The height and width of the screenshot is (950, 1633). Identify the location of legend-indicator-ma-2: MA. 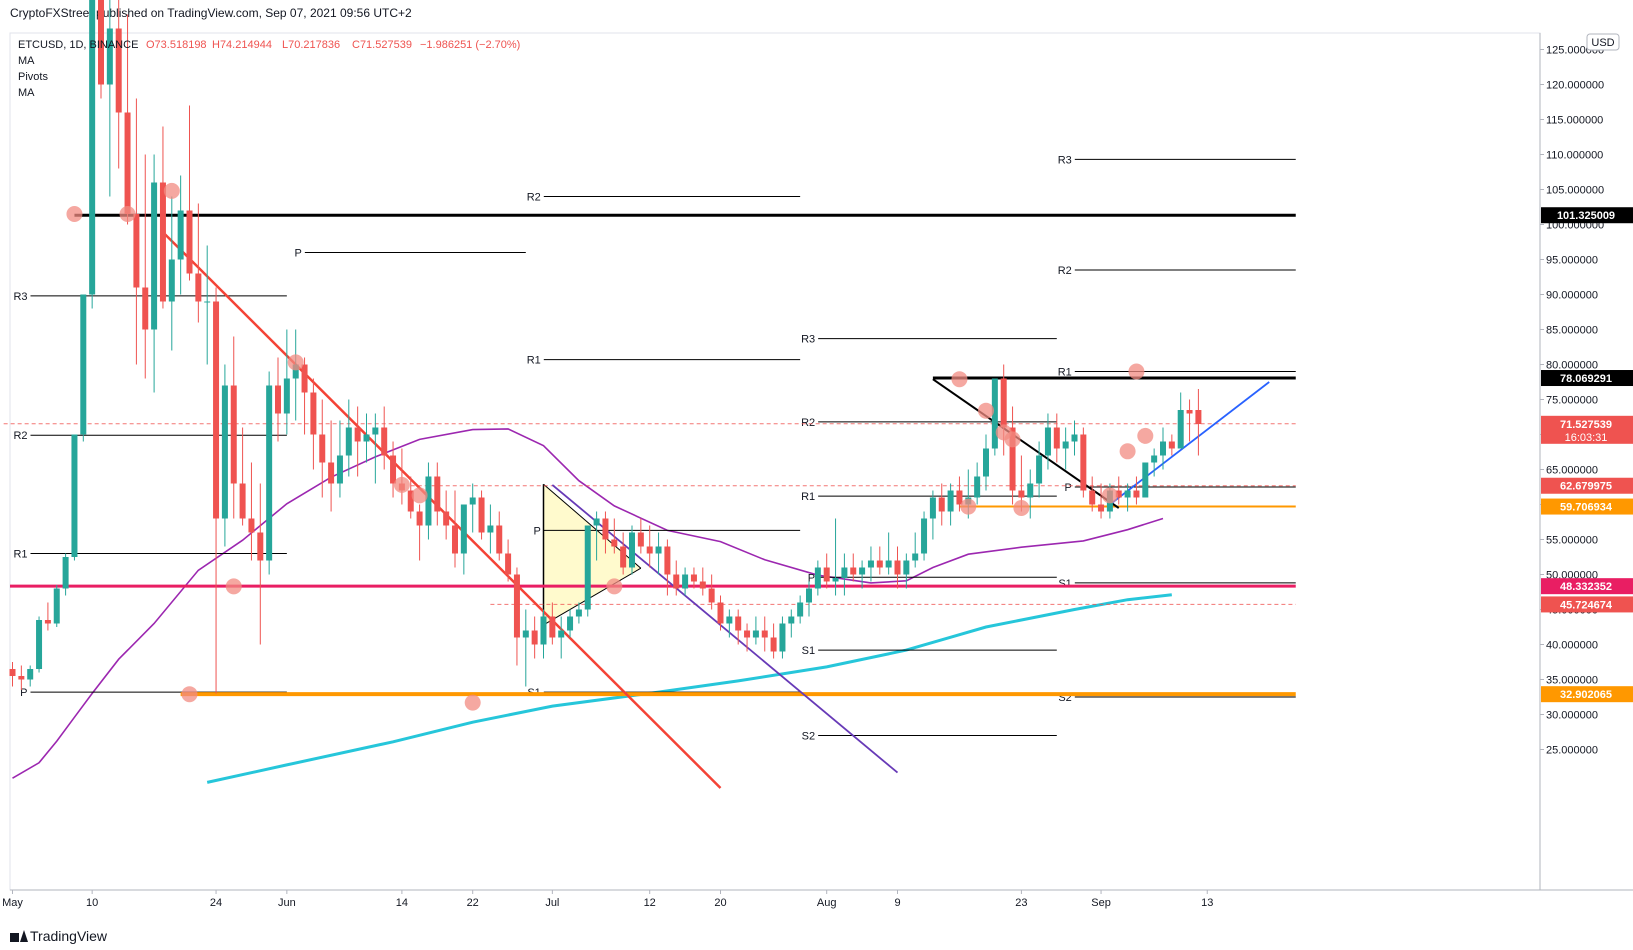
(26, 93).